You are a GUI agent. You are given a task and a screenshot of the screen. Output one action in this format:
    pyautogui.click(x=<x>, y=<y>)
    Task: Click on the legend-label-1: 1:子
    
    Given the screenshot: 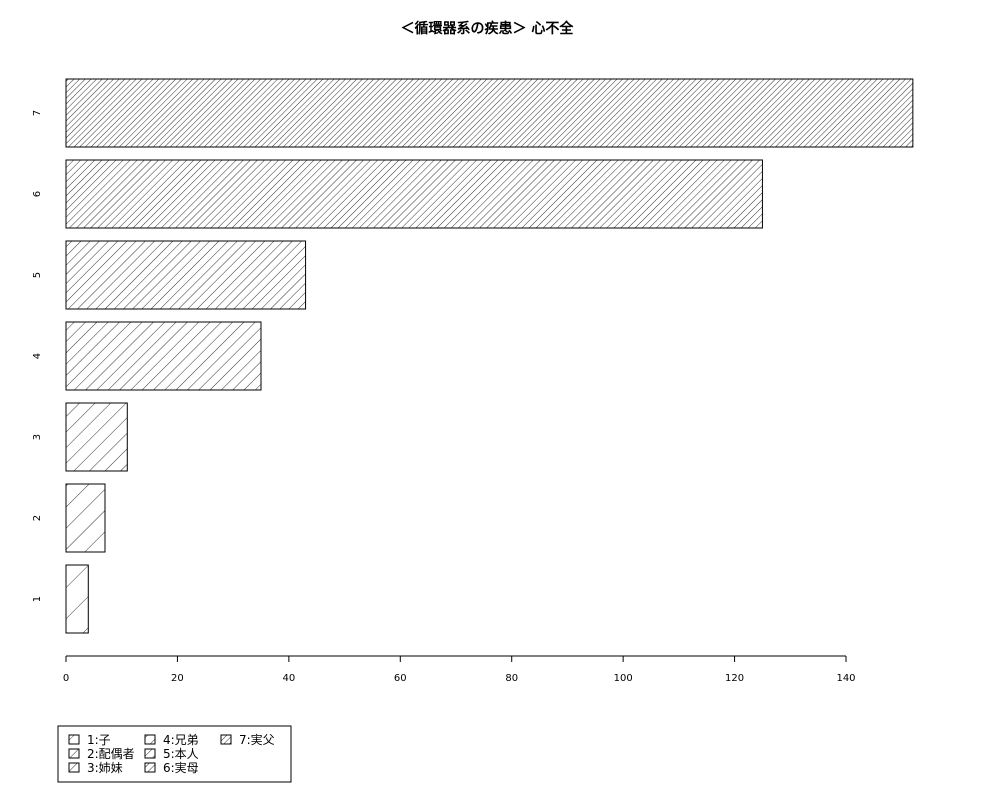 What is the action you would take?
    pyautogui.click(x=99, y=740)
    